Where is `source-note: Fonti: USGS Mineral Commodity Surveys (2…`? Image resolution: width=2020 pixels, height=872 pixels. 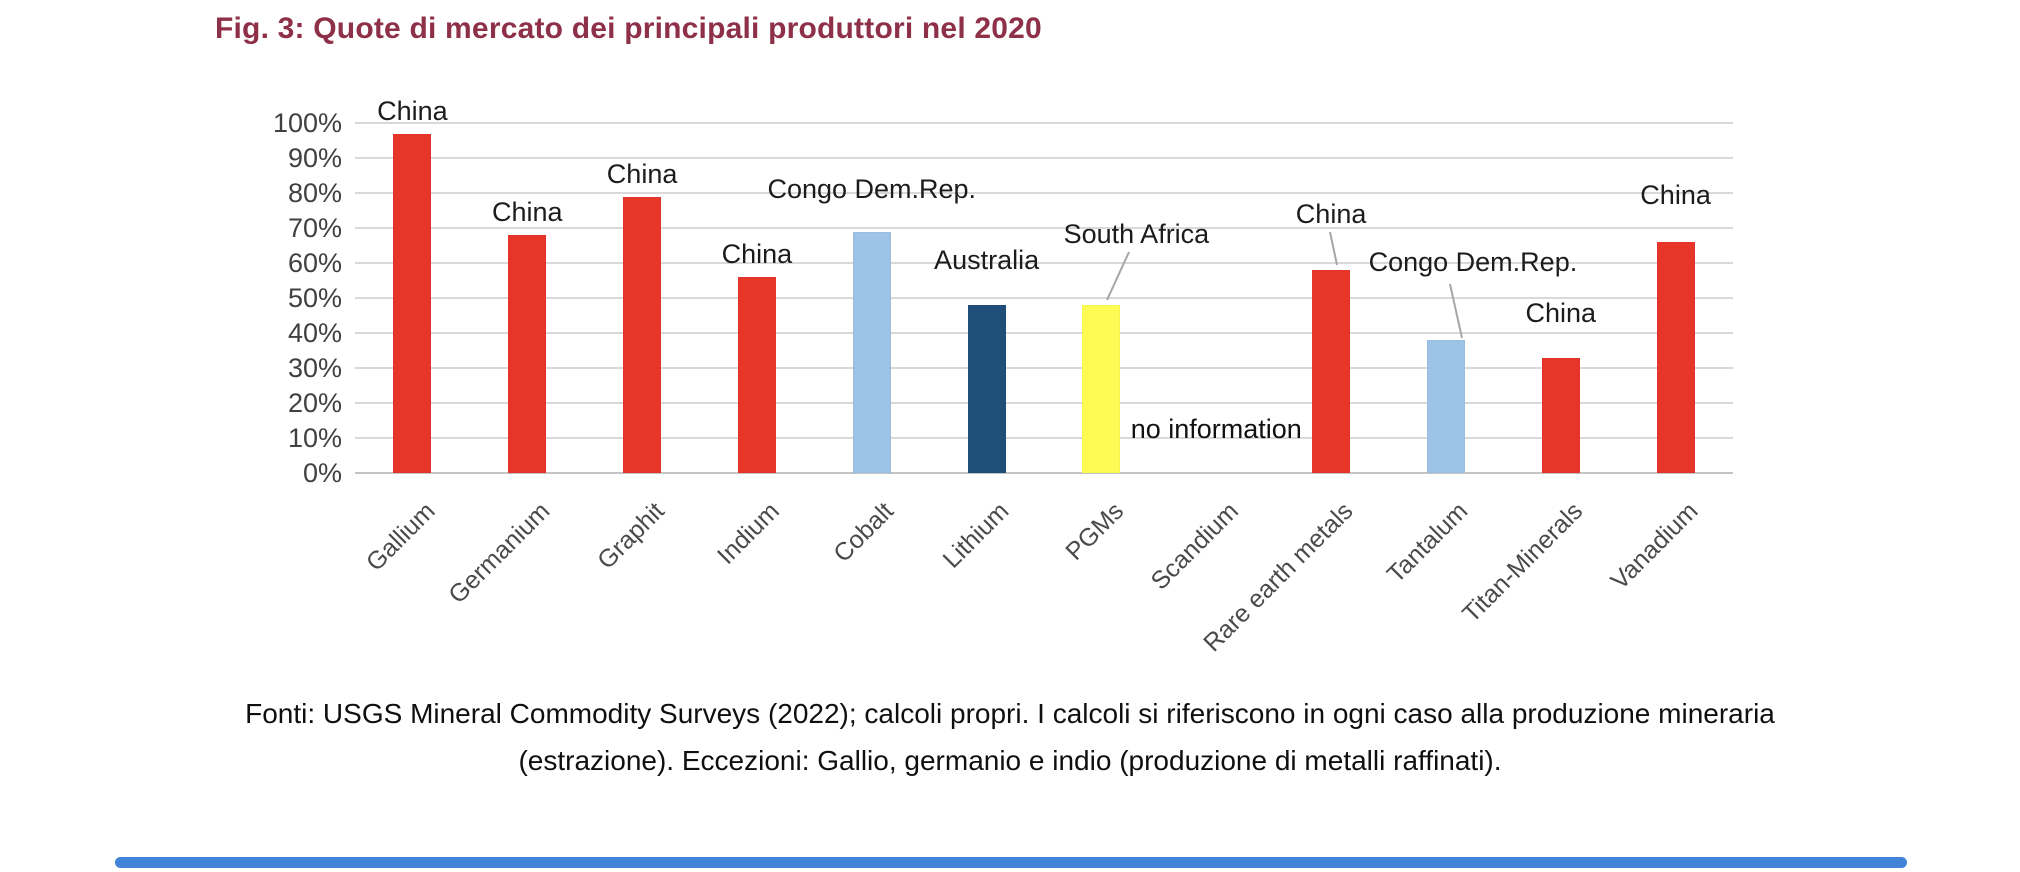
source-note: Fonti: USGS Mineral Commodity Surveys (2… is located at coordinates (1010, 737).